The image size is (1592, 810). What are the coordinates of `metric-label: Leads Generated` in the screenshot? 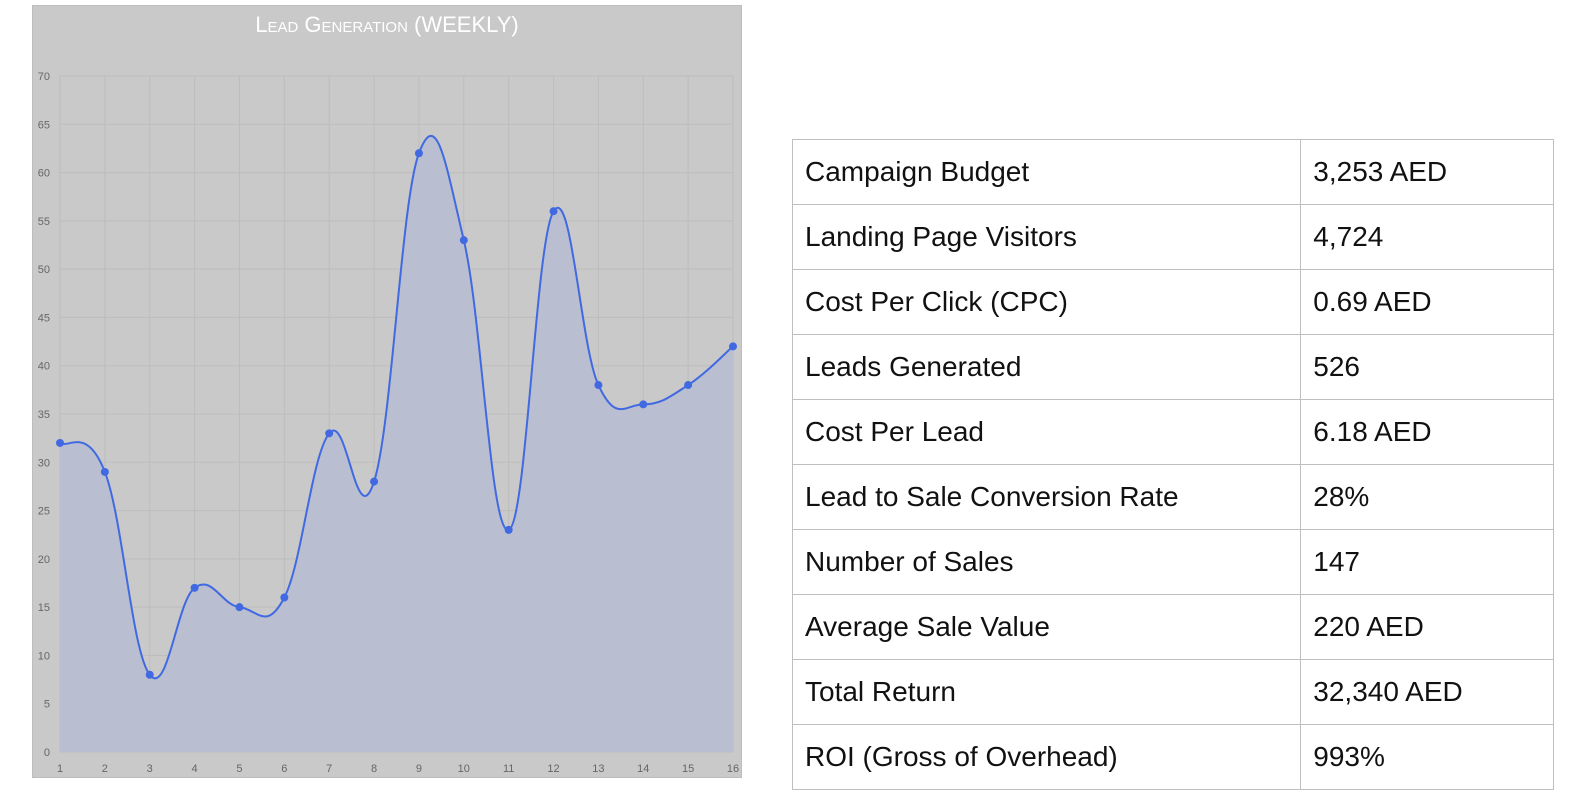 It's located at (1046, 367).